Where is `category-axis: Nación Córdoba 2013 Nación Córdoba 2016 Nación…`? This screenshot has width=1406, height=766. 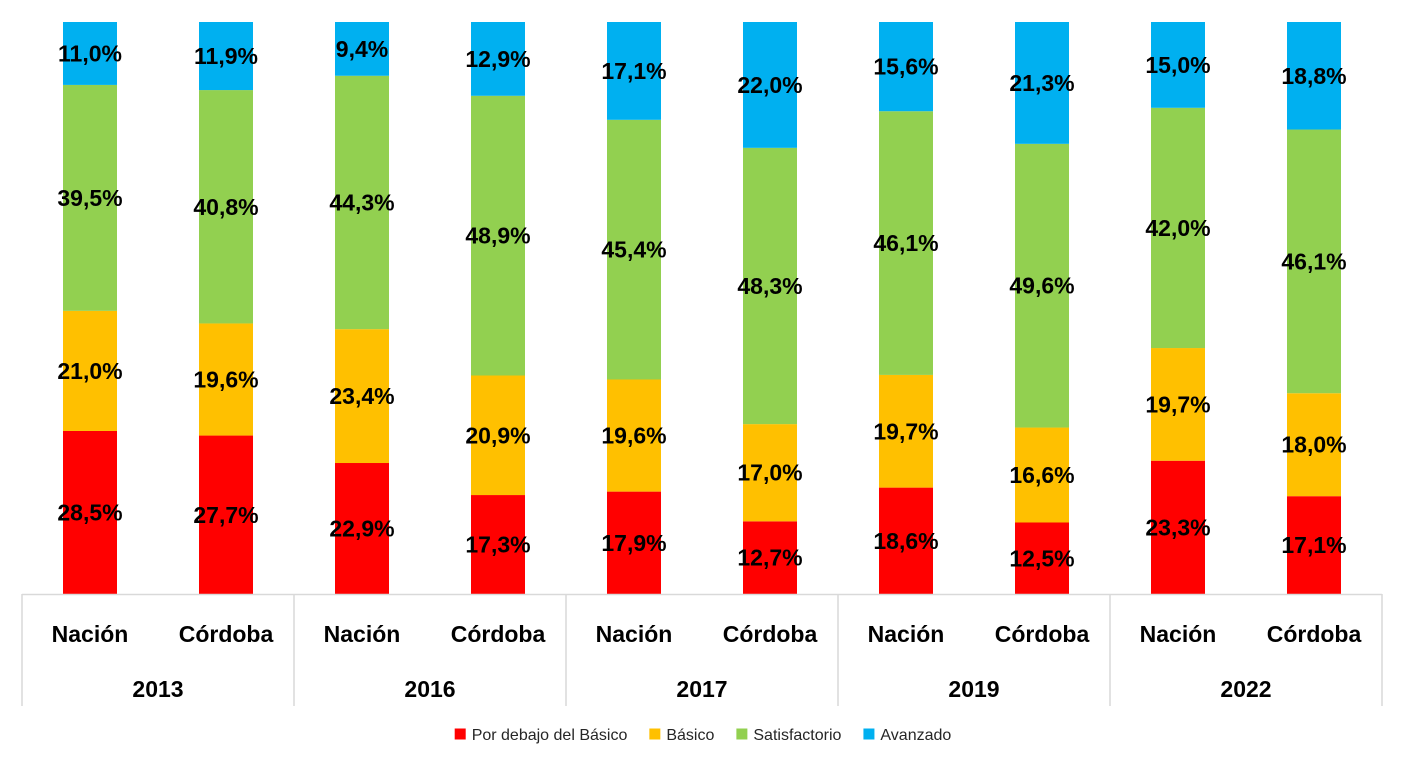
category-axis: Nación Córdoba 2013 Nación Córdoba 2016 Nación… is located at coordinates (702, 649).